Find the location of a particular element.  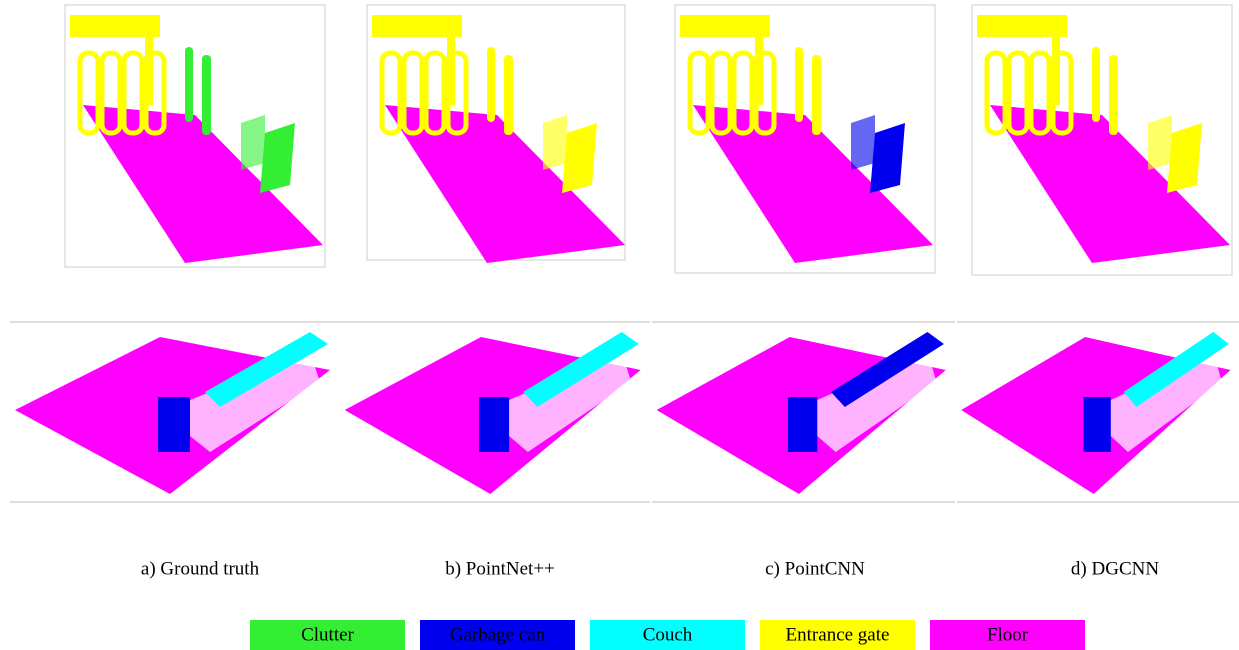

caption: b) PointNet++ is located at coordinates (500, 568).